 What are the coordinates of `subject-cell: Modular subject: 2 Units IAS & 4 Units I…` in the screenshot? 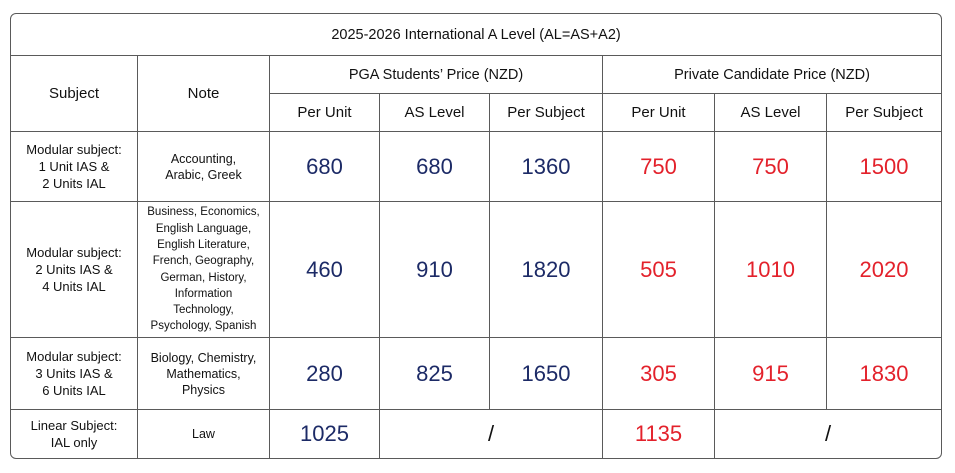 It's located at (74, 270).